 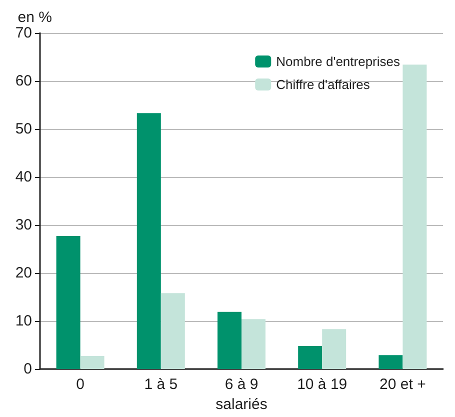 I want to click on x-tick-label: 1 à 5, so click(x=161, y=384).